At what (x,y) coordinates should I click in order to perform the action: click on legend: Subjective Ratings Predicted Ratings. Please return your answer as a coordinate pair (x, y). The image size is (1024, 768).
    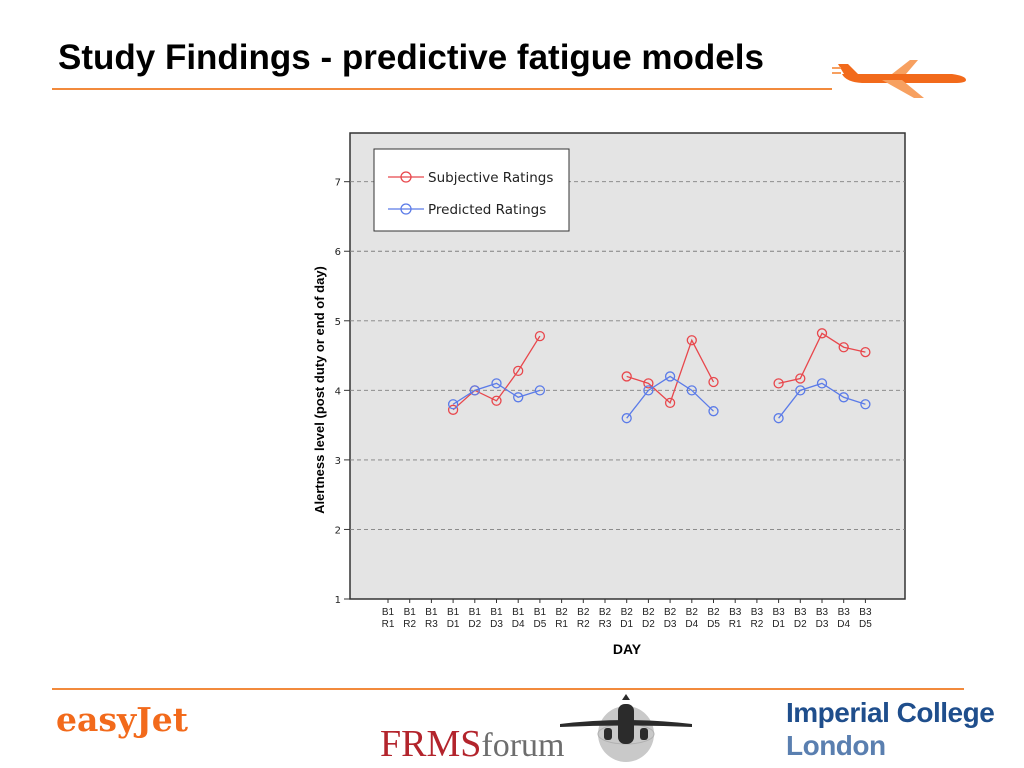
    Looking at the image, I should click on (471, 190).